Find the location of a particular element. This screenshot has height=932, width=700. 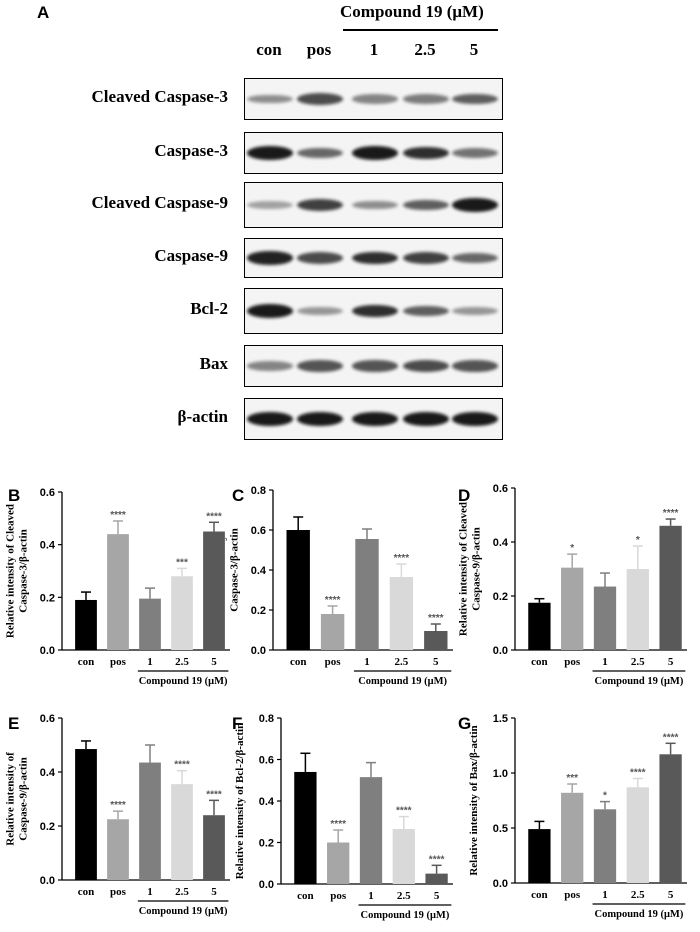

y-tick-label: 0.2 is located at coordinates (258, 611).